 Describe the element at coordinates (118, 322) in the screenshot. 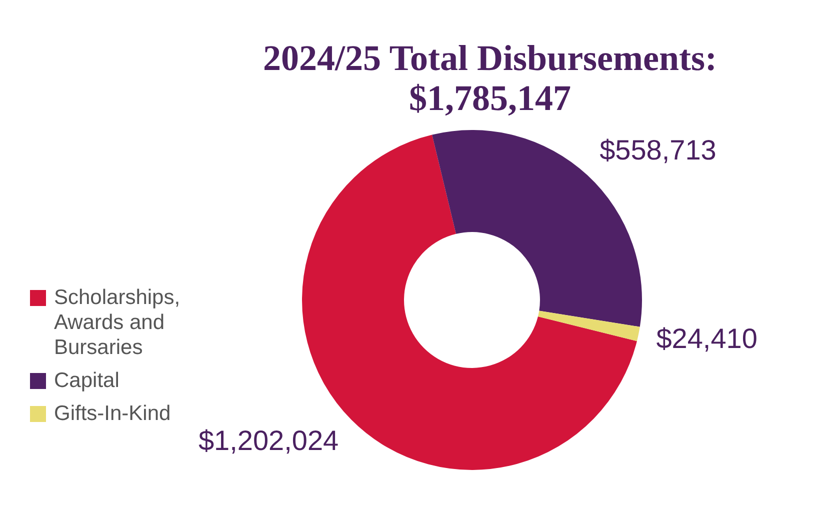

I see `legend-label: Scholarships, Awards and Bursaries` at that location.